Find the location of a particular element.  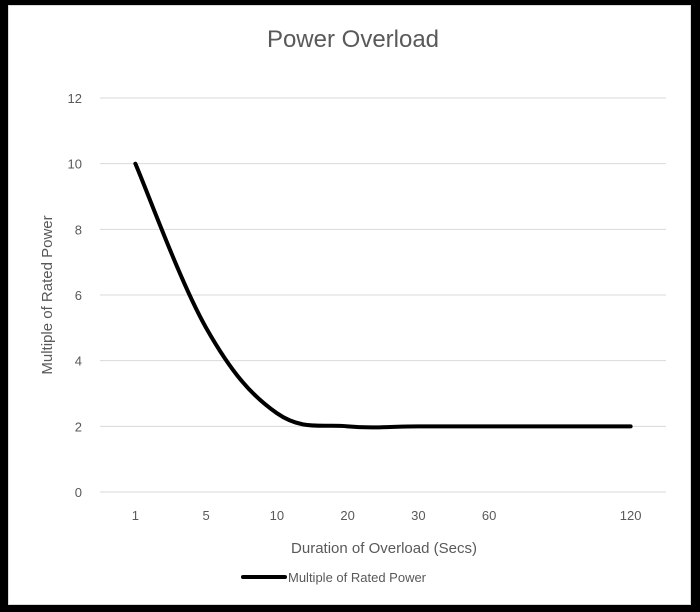

y-tick-labels: 0 2 4 6 8 10 12 is located at coordinates (75, 295).